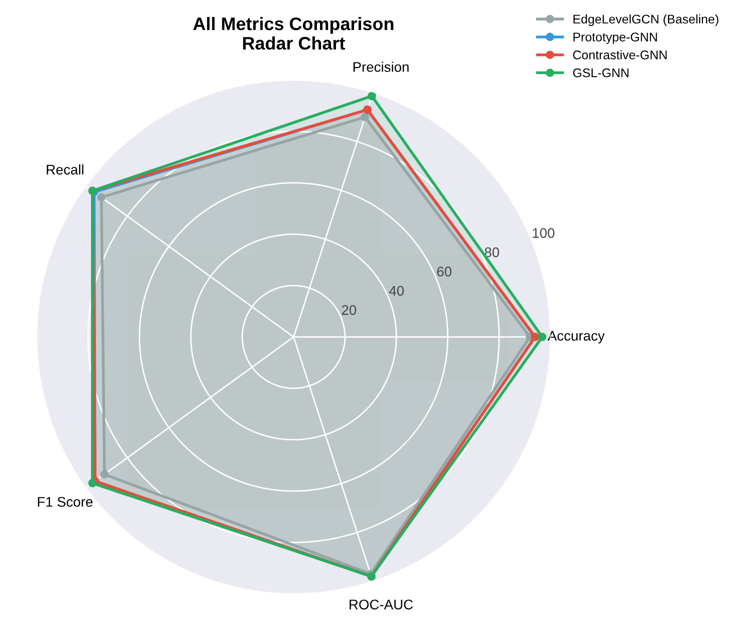 This screenshot has width=734, height=624. I want to click on spoke-label: Recall, so click(65, 169).